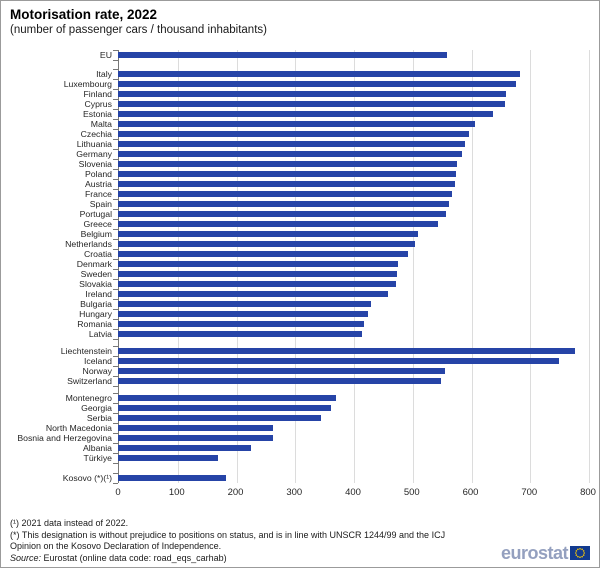 Image resolution: width=600 pixels, height=568 pixels. Describe the element at coordinates (95, 284) in the screenshot. I see `country-label: Slovakia` at that location.